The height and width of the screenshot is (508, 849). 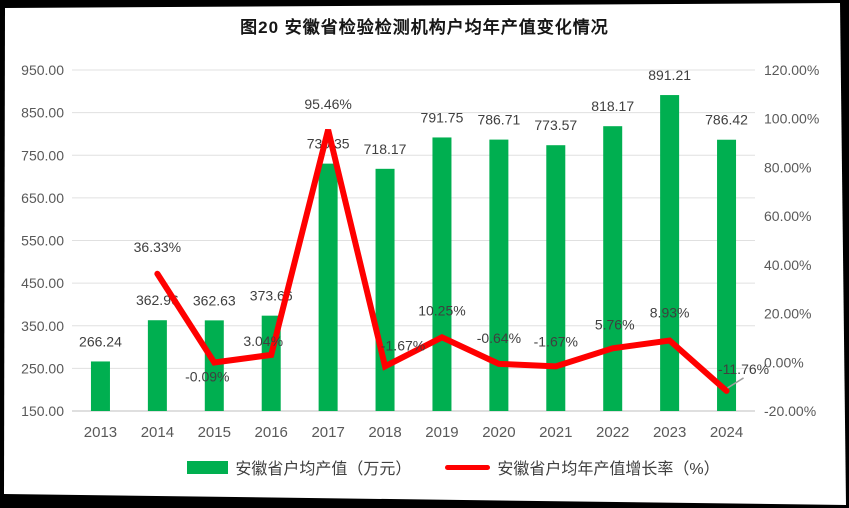 What do you see at coordinates (42, 155) in the screenshot?
I see `left-axis-tick: 750.00` at bounding box center [42, 155].